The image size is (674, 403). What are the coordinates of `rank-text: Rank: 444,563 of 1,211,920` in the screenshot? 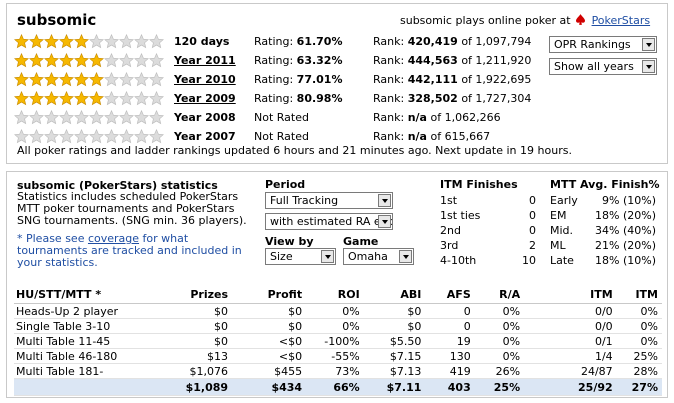 It's located at (452, 60).